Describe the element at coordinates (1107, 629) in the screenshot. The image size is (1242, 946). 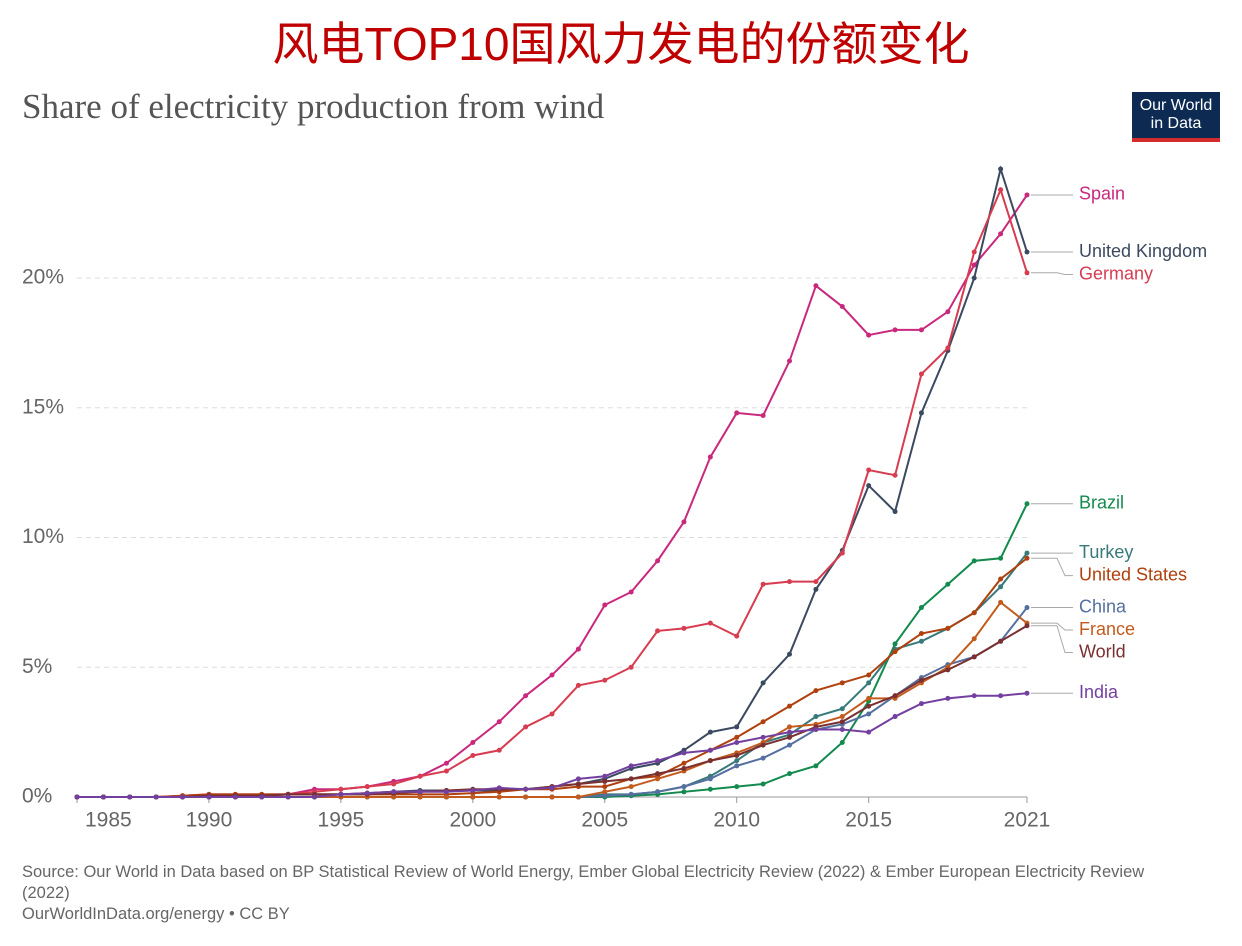
I see `legend-label: France` at that location.